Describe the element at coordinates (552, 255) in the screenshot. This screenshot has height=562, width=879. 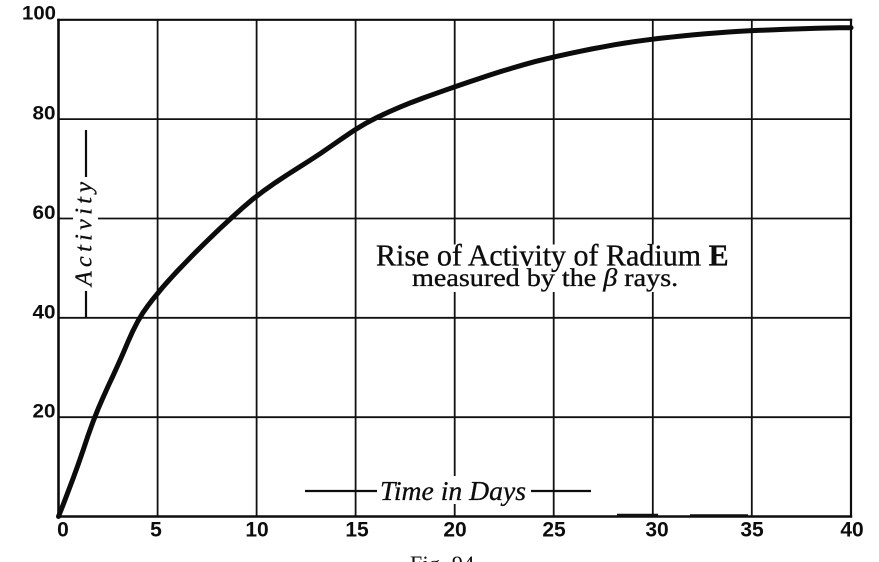
I see `svg-text: Rise of Activity of Radium E` at that location.